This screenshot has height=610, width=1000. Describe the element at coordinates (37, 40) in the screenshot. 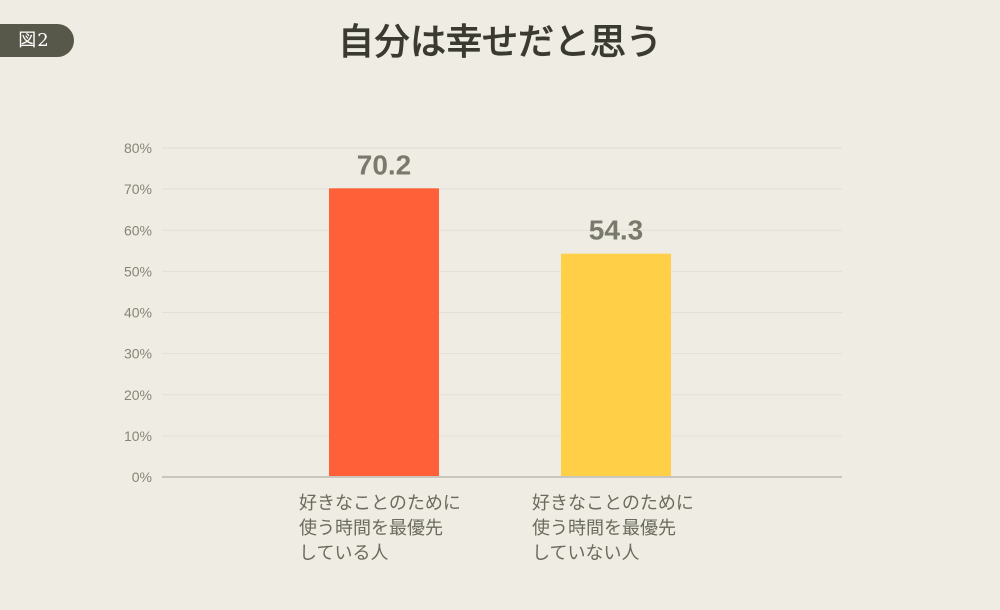

I see `figure-number-badge: 図2` at that location.